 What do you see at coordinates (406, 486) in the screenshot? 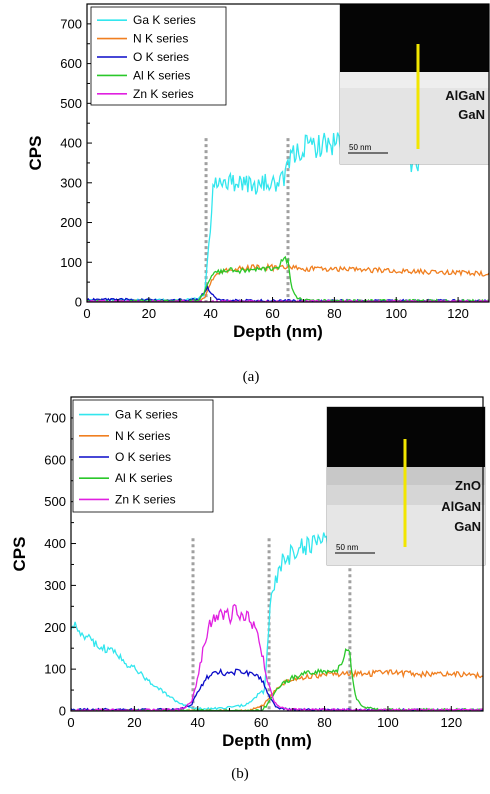
I see `tem-inset: ZnO AlGaN GaN 50 nm` at bounding box center [406, 486].